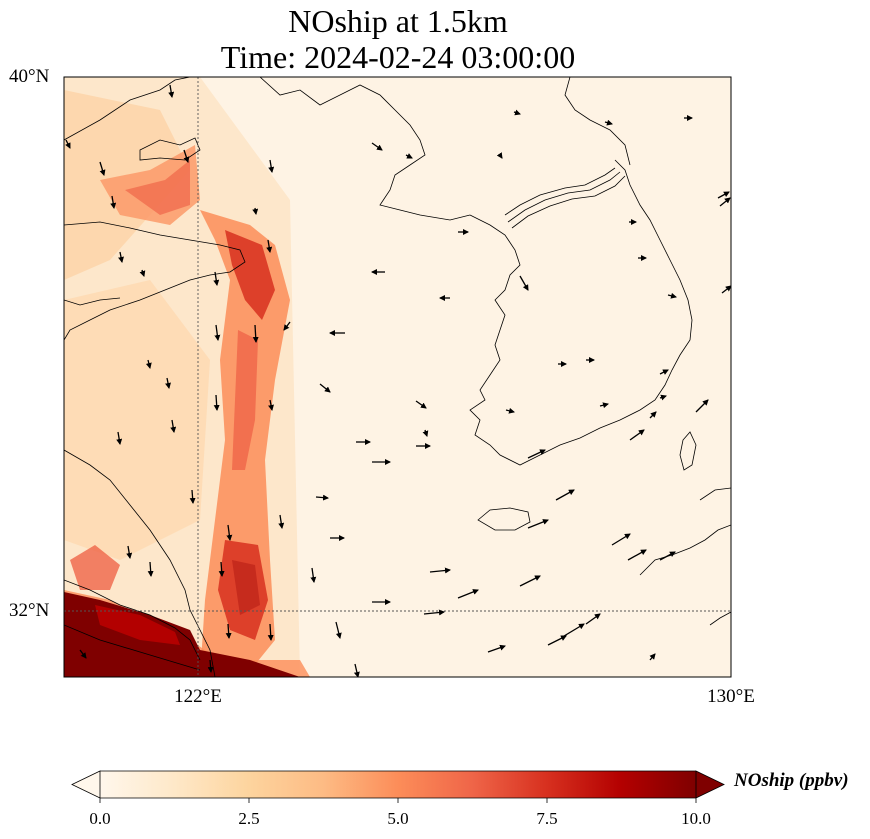 This screenshot has height=839, width=870. I want to click on colorbar-tick-label: 10.0, so click(696, 818).